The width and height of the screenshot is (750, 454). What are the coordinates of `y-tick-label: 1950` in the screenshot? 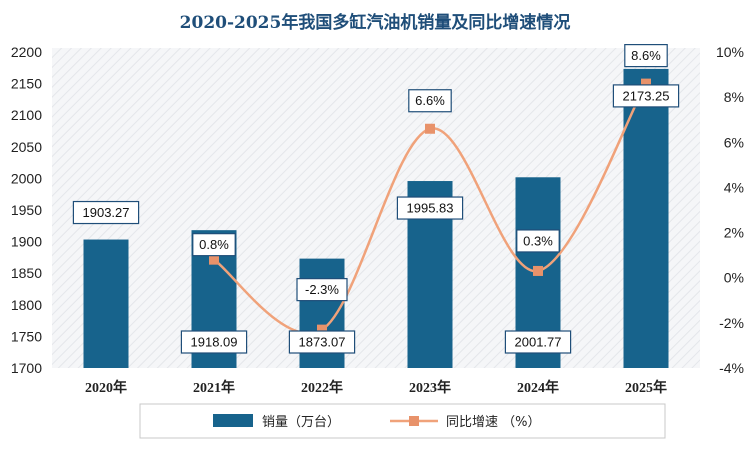 It's located at (26, 210).